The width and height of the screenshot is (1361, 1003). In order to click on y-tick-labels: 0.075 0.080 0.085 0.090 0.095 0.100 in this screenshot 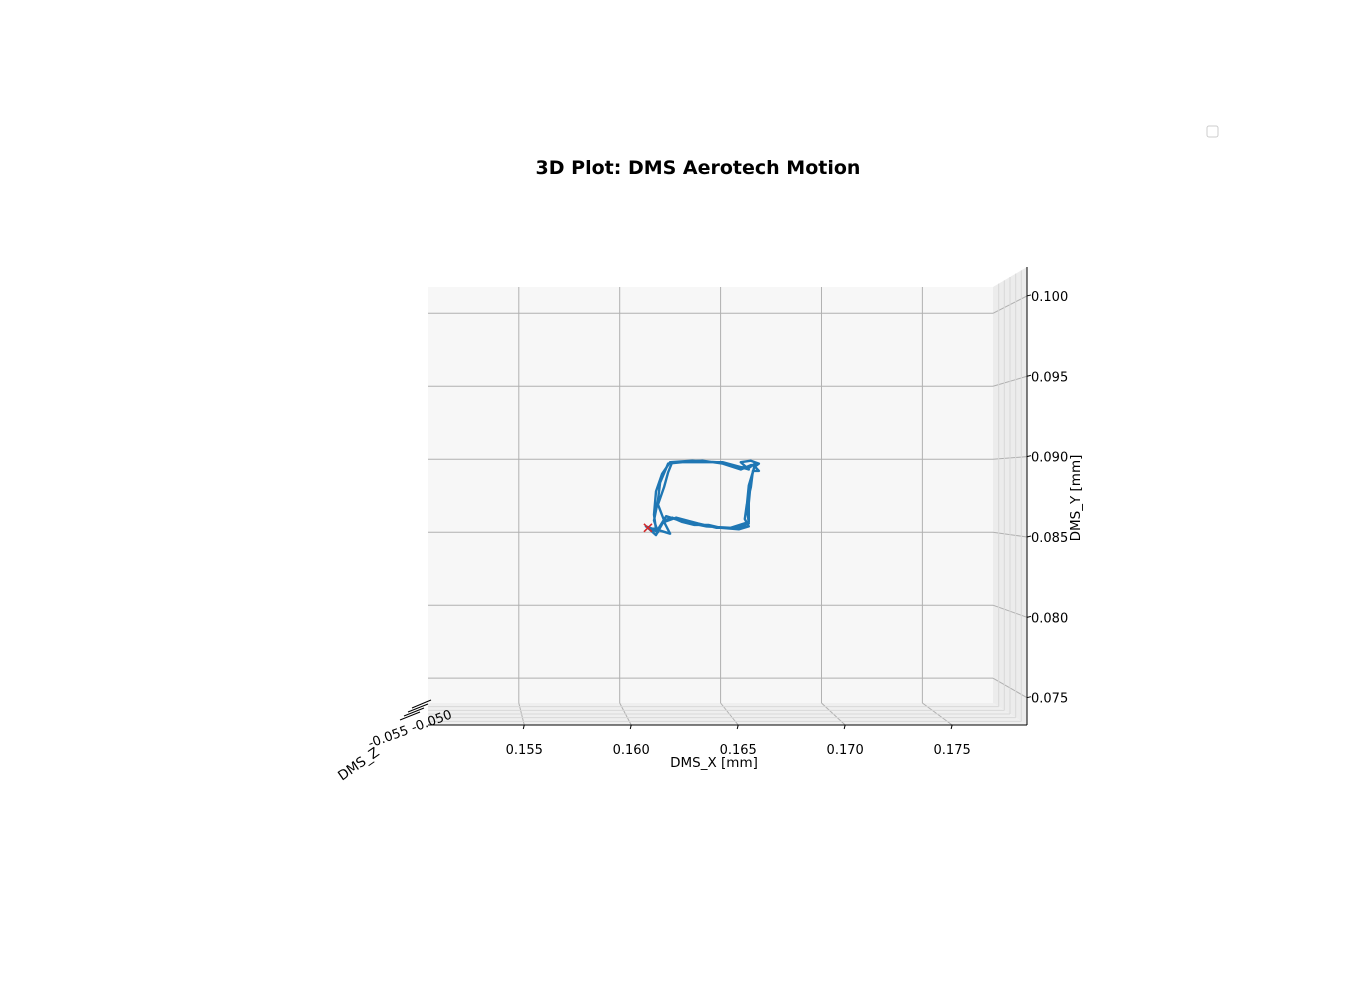, I will do `click(1047, 498)`.